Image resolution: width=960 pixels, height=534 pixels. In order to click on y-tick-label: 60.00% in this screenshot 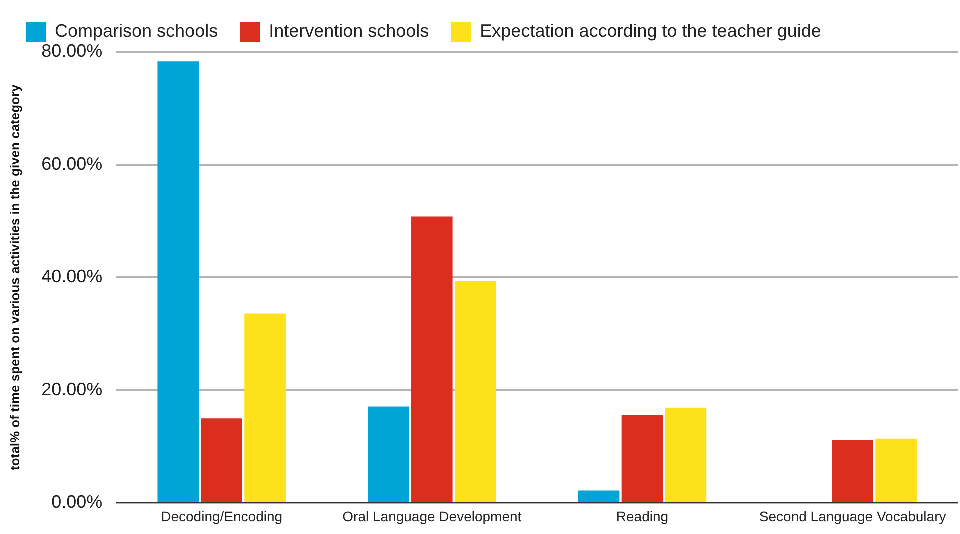, I will do `click(72, 164)`.